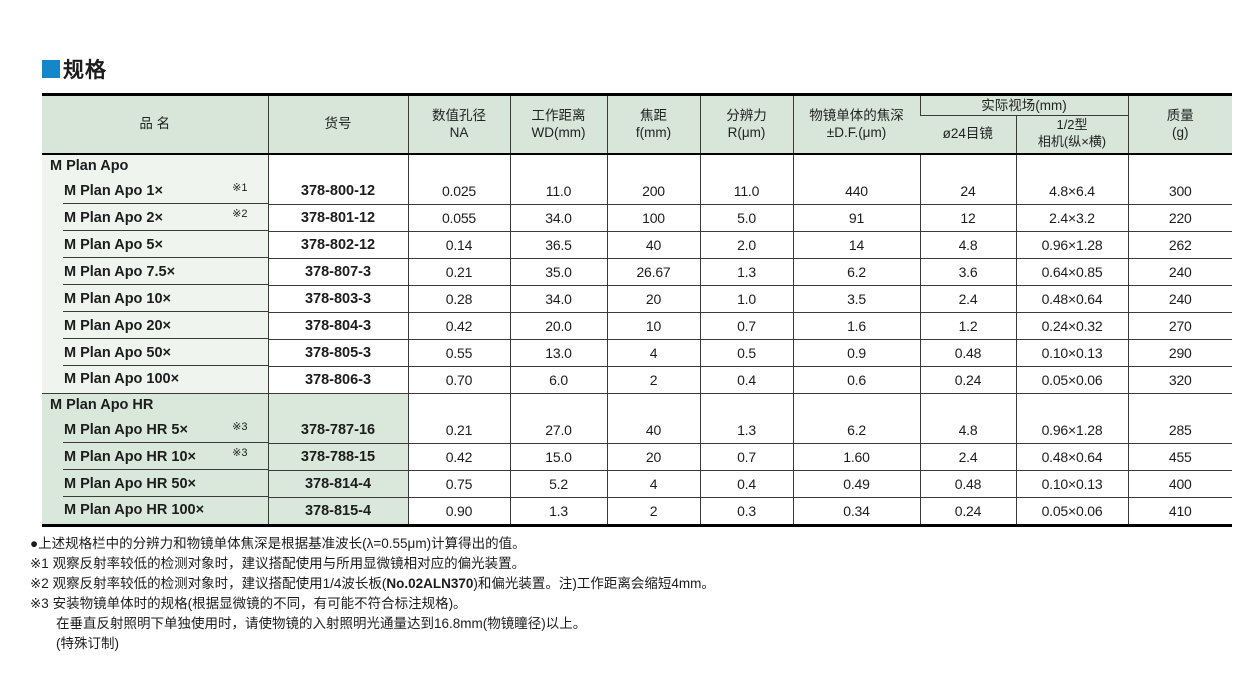 The image size is (1235, 687). What do you see at coordinates (558, 430) in the screenshot?
I see `cell-wd: 27.0` at bounding box center [558, 430].